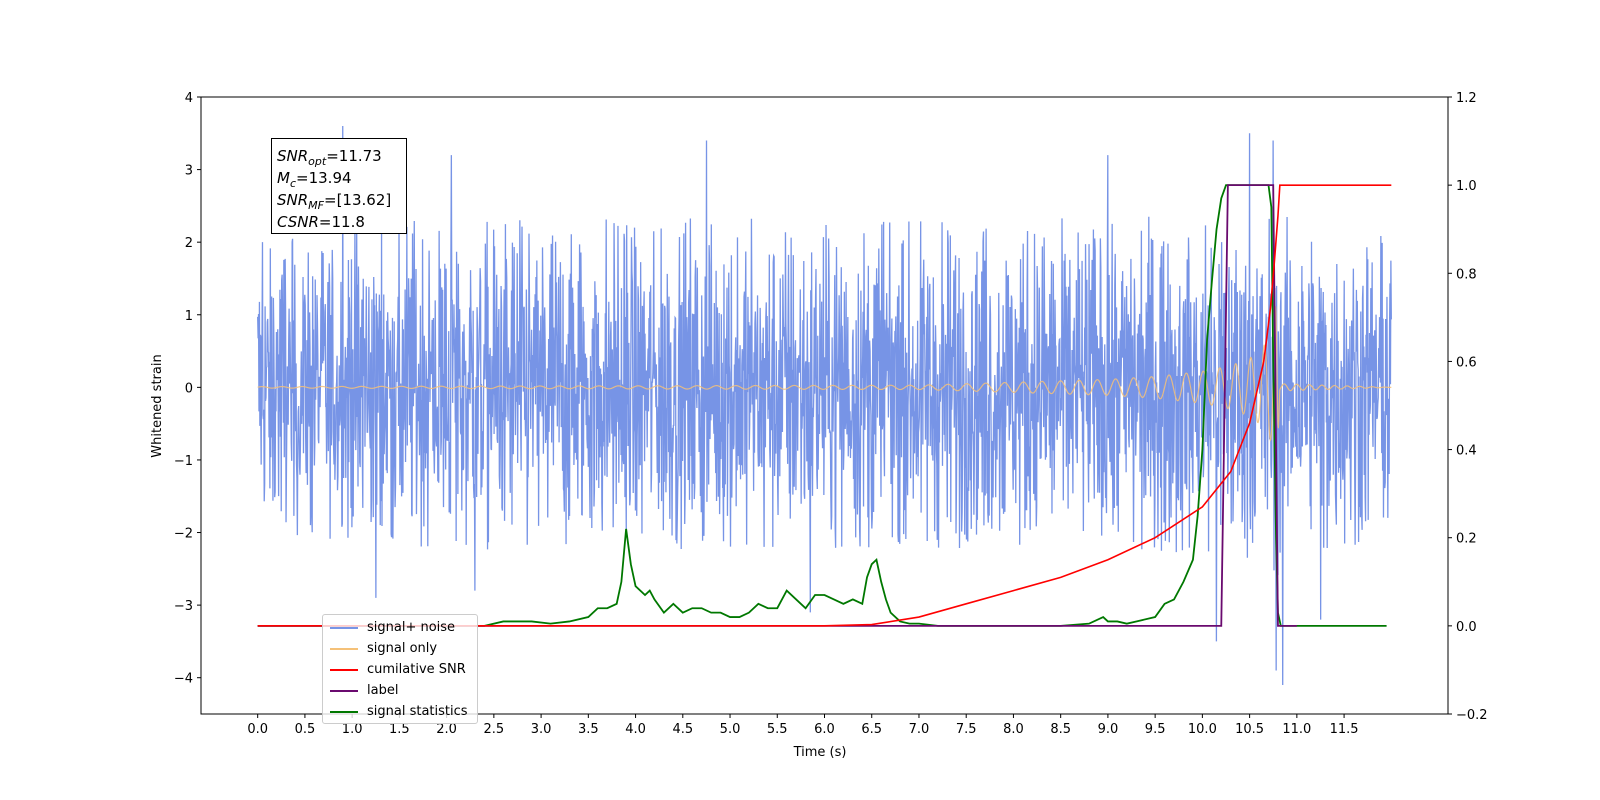  I want to click on y-tick-label: 0, so click(189, 388).